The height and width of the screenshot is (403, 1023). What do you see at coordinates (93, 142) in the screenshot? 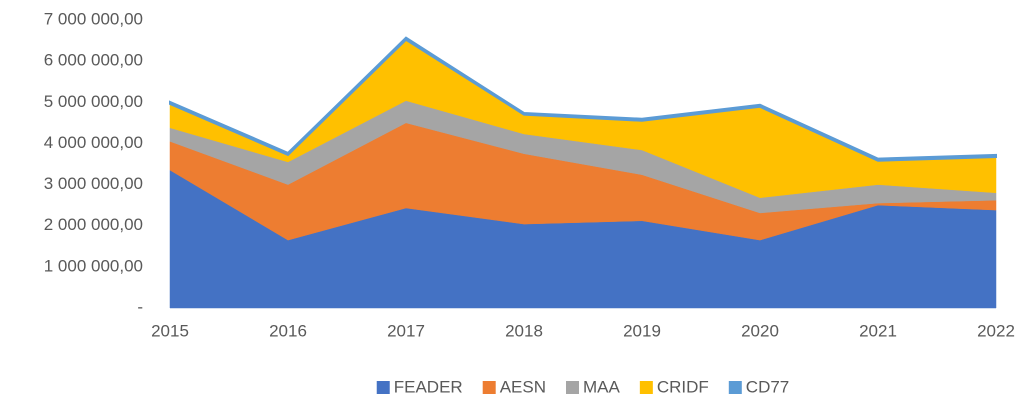
I see `y-tick-label: 4 000 000,00` at bounding box center [93, 142].